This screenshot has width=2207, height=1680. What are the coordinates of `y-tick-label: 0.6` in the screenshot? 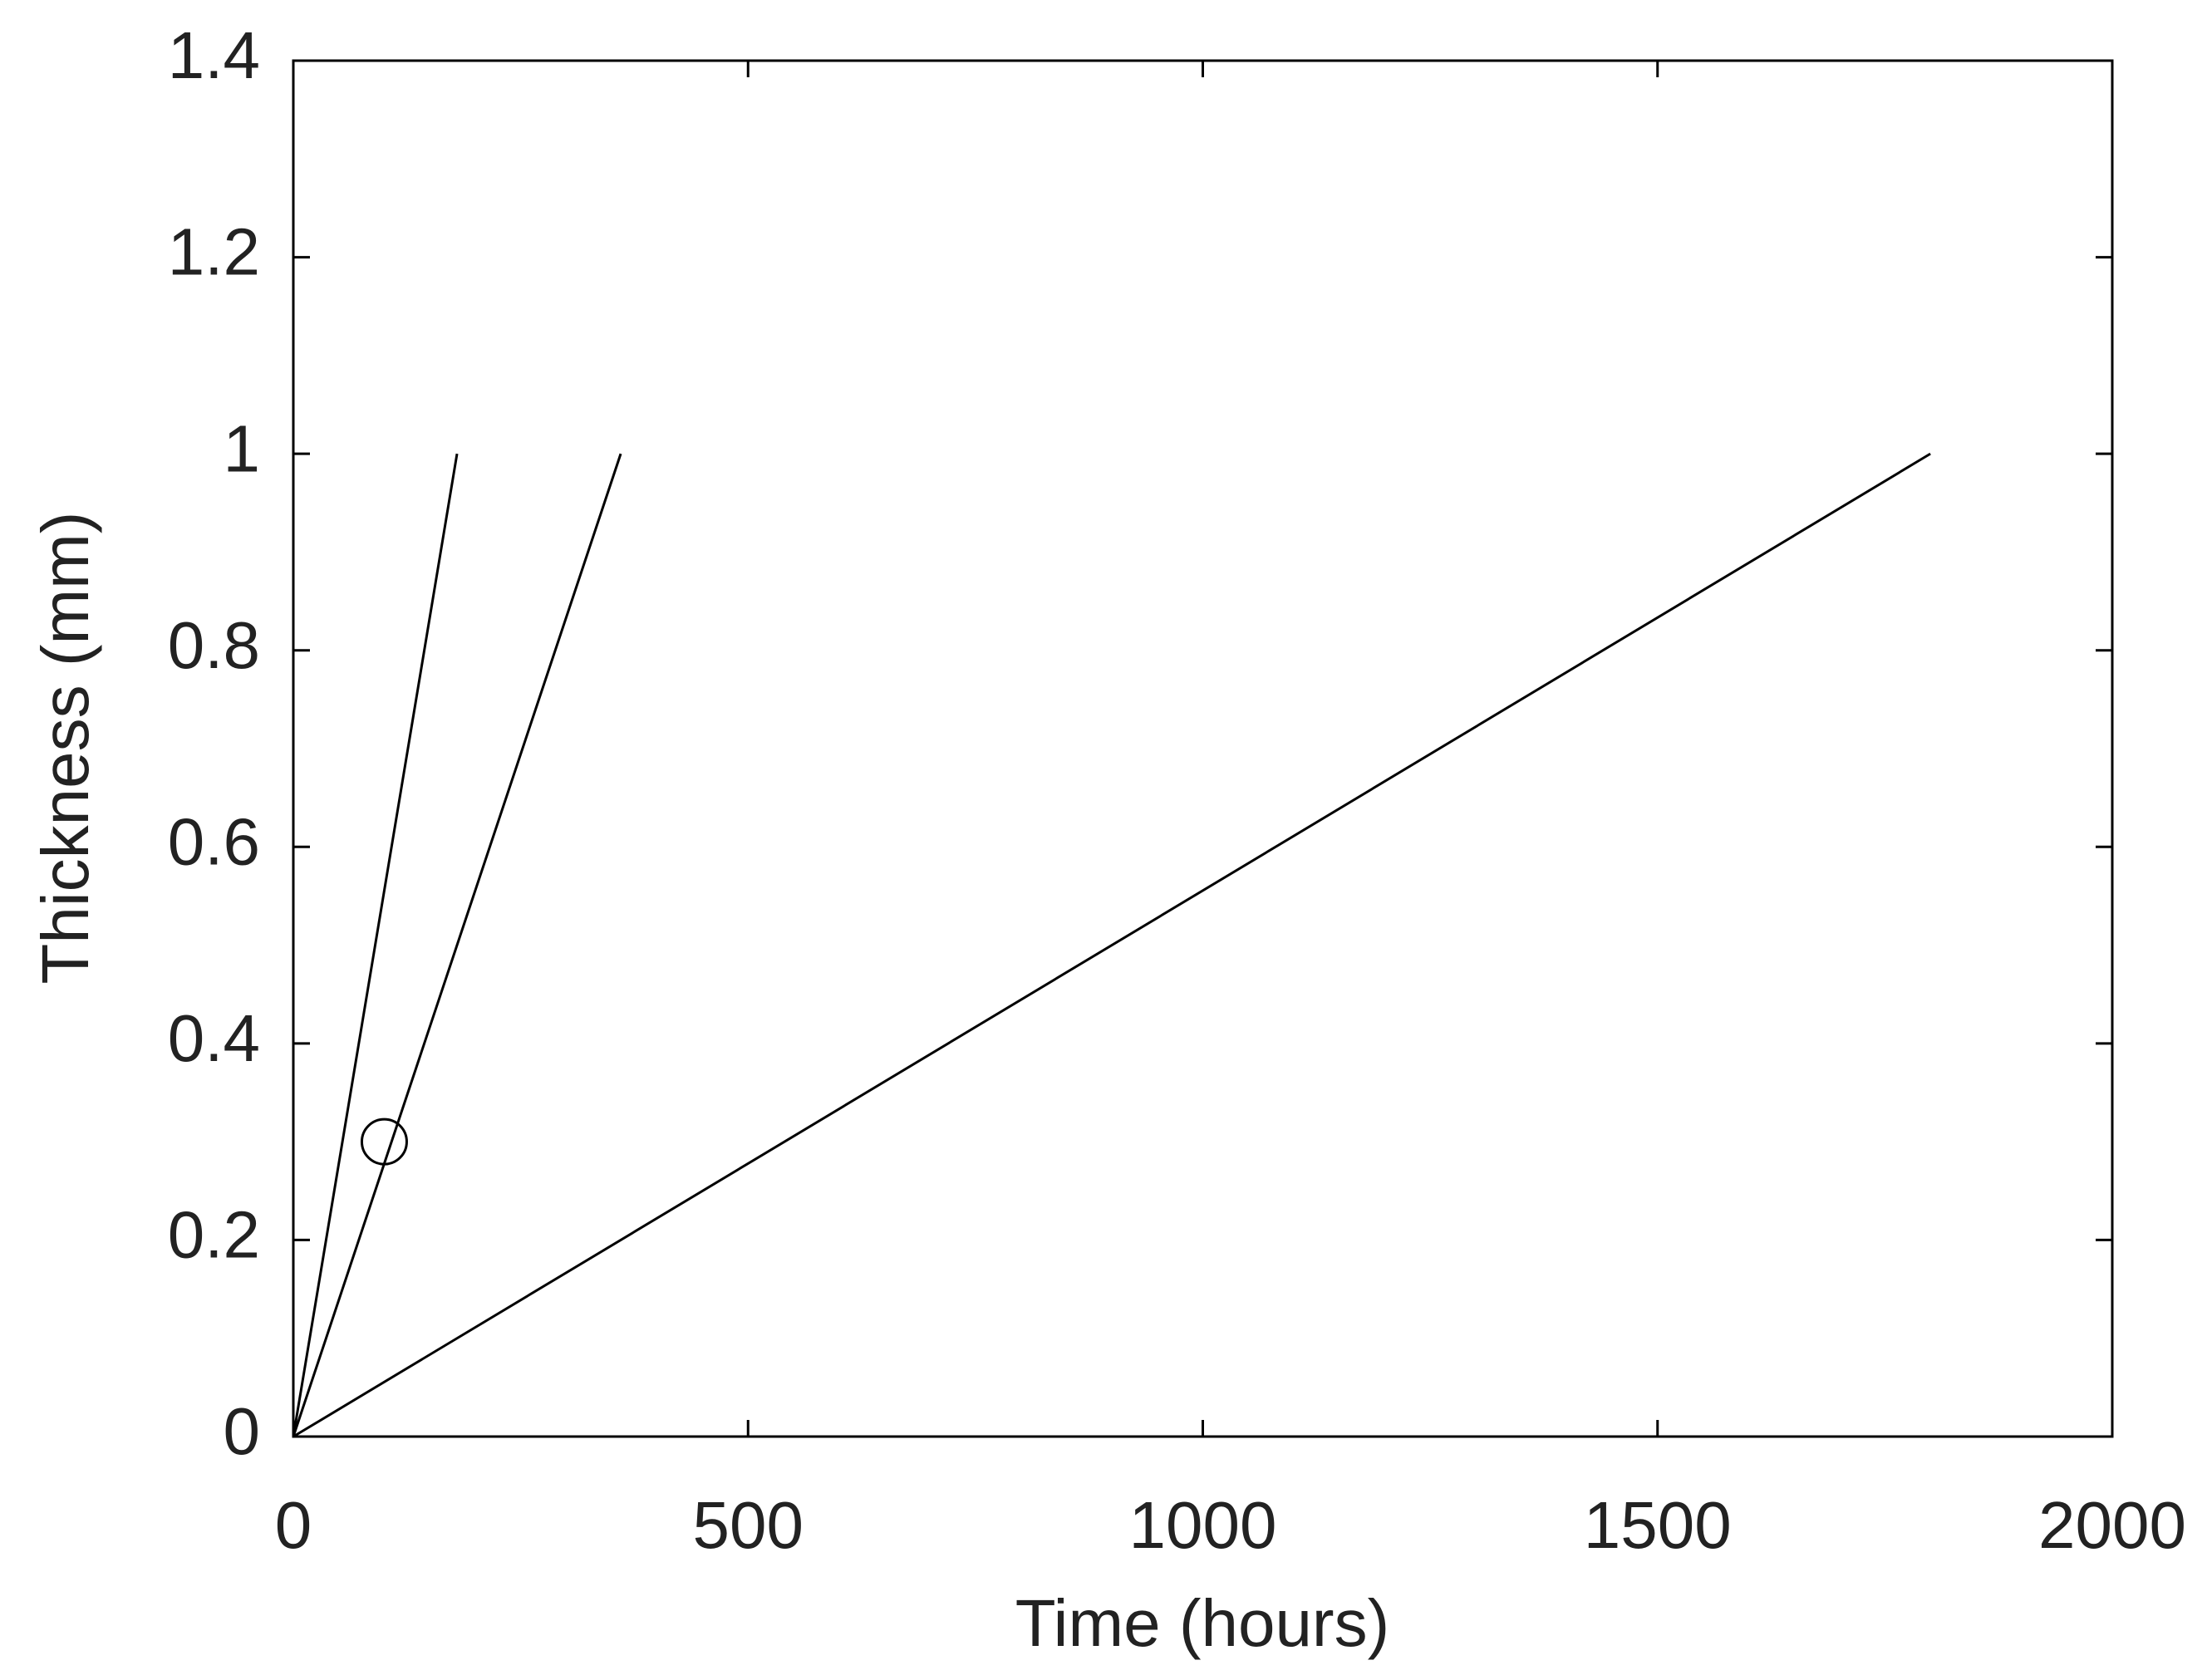 It's located at (214, 841).